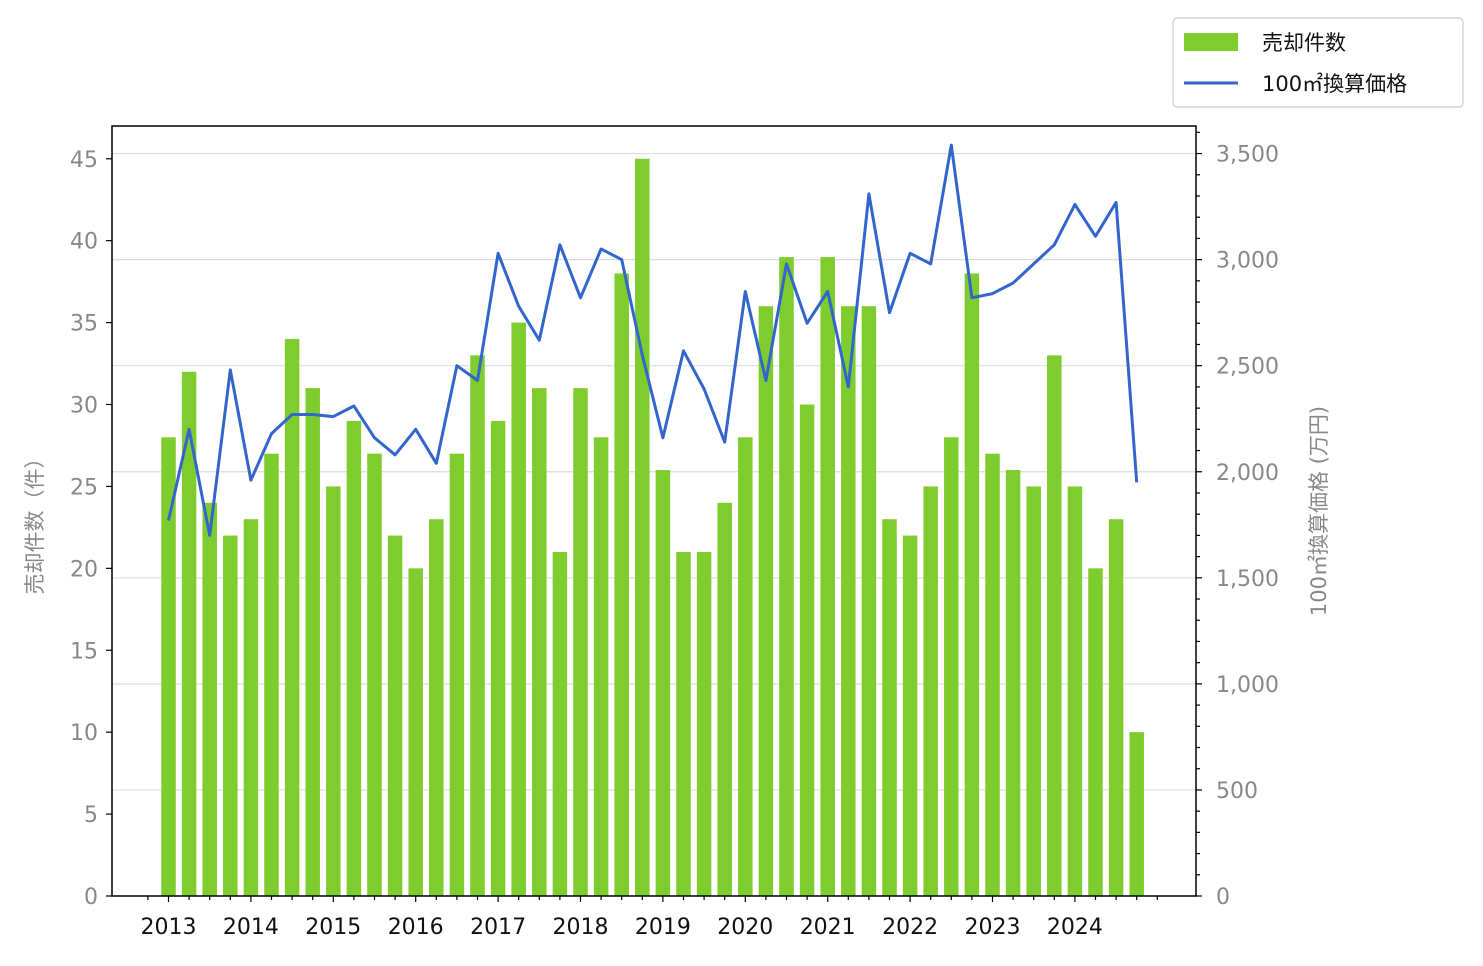 This screenshot has height=966, width=1483. Describe the element at coordinates (251, 927) in the screenshot. I see `x-tick-label: 2014` at that location.